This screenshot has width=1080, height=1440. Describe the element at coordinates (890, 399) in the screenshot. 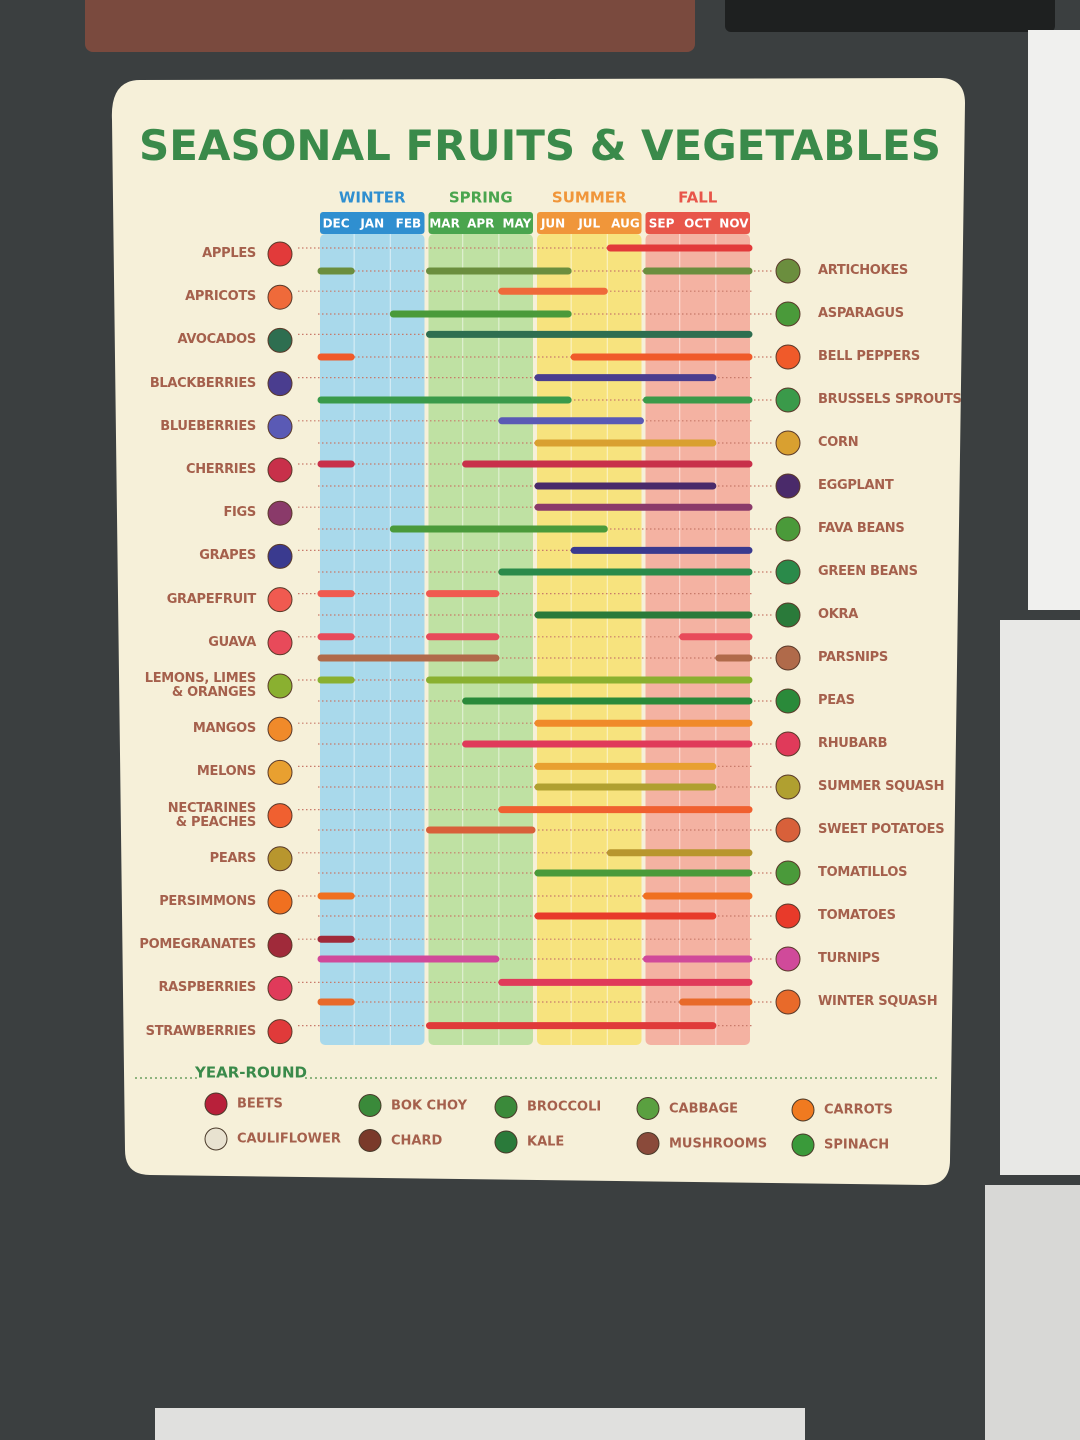

I see `vegetable-label: BRUSSELS SPROUTS` at that location.